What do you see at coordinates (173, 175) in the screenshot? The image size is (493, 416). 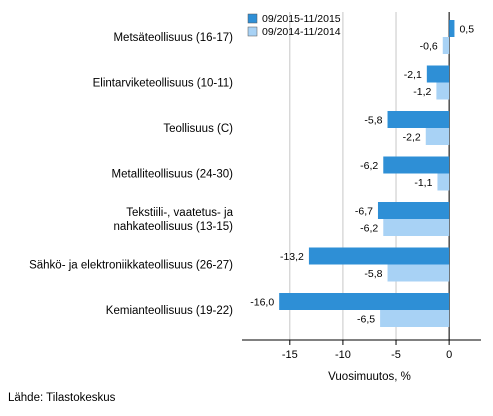 I see `category-label: Metalliteollisuus (24-30)` at bounding box center [173, 175].